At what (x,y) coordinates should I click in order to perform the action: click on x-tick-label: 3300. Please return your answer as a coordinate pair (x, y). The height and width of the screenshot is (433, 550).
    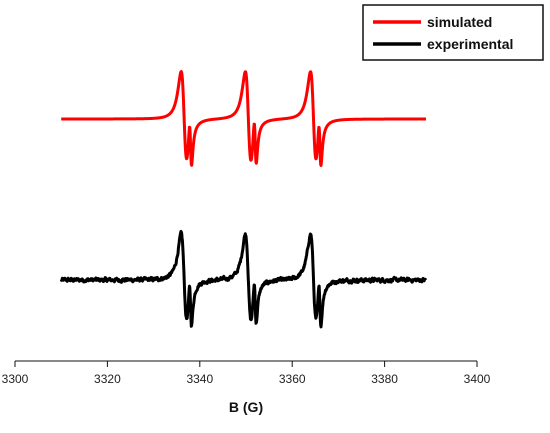
    Looking at the image, I should click on (15, 379).